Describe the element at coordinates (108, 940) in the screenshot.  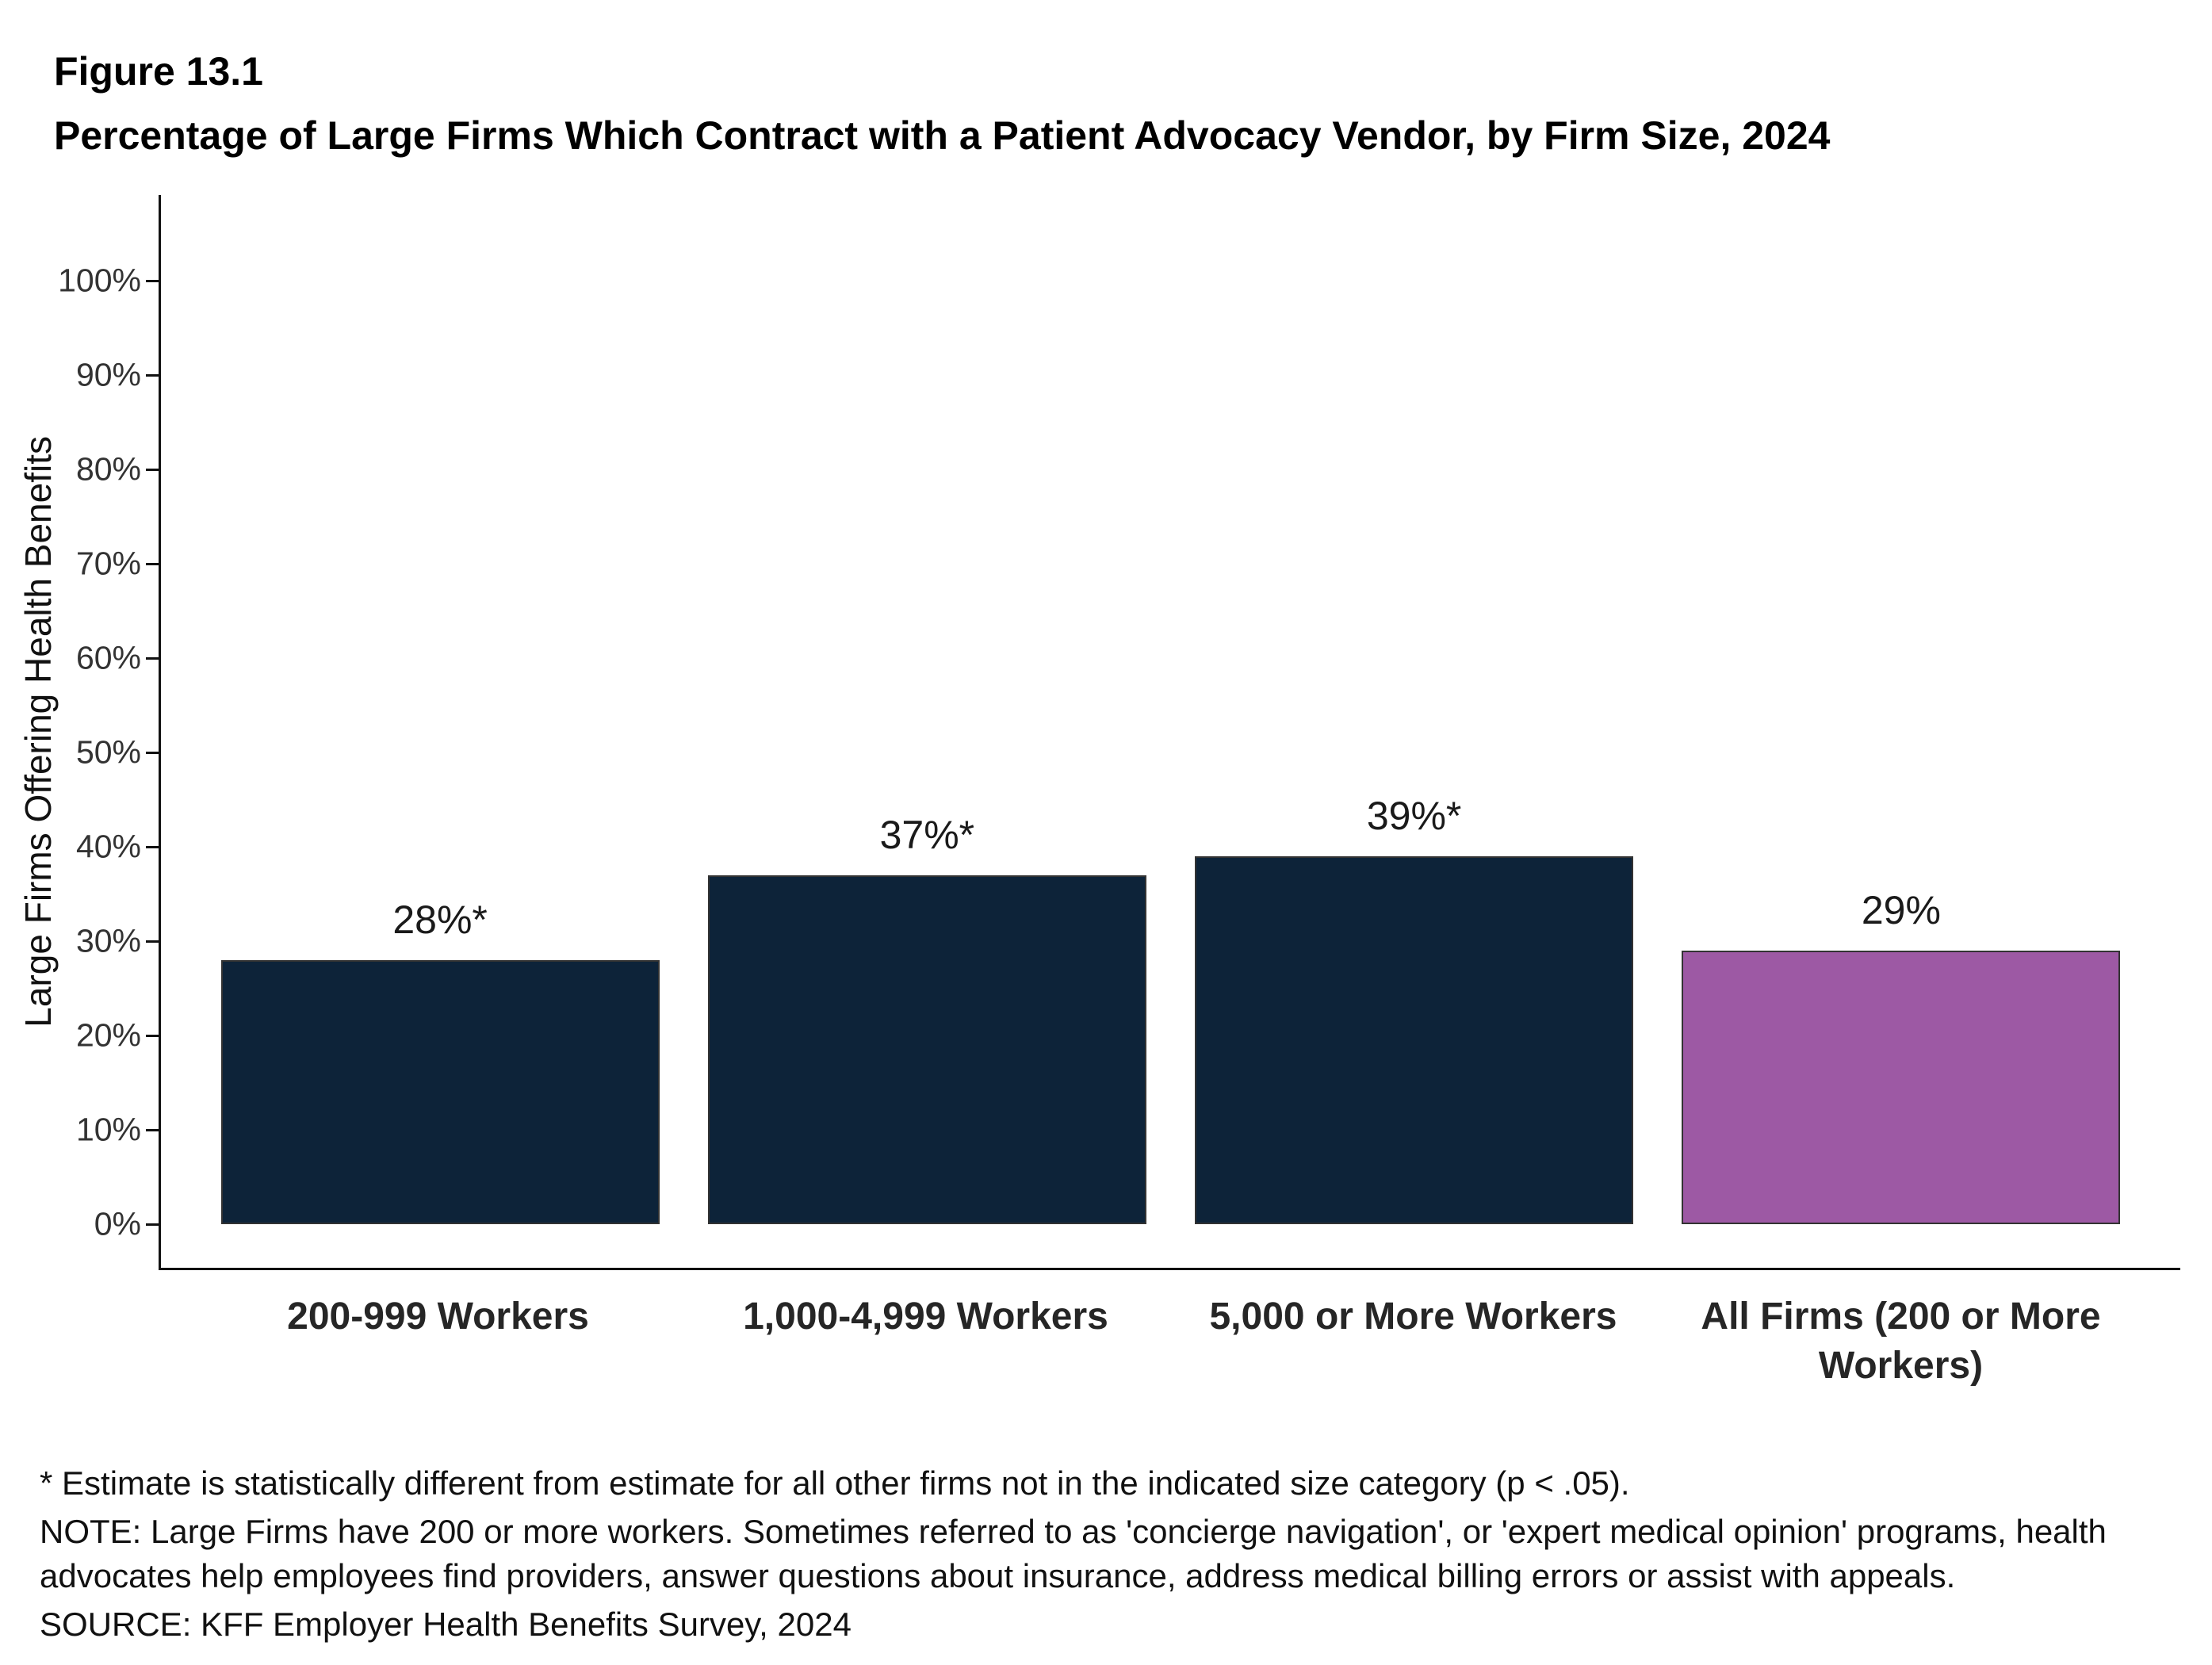
I see `y-tick-label: 30%` at that location.